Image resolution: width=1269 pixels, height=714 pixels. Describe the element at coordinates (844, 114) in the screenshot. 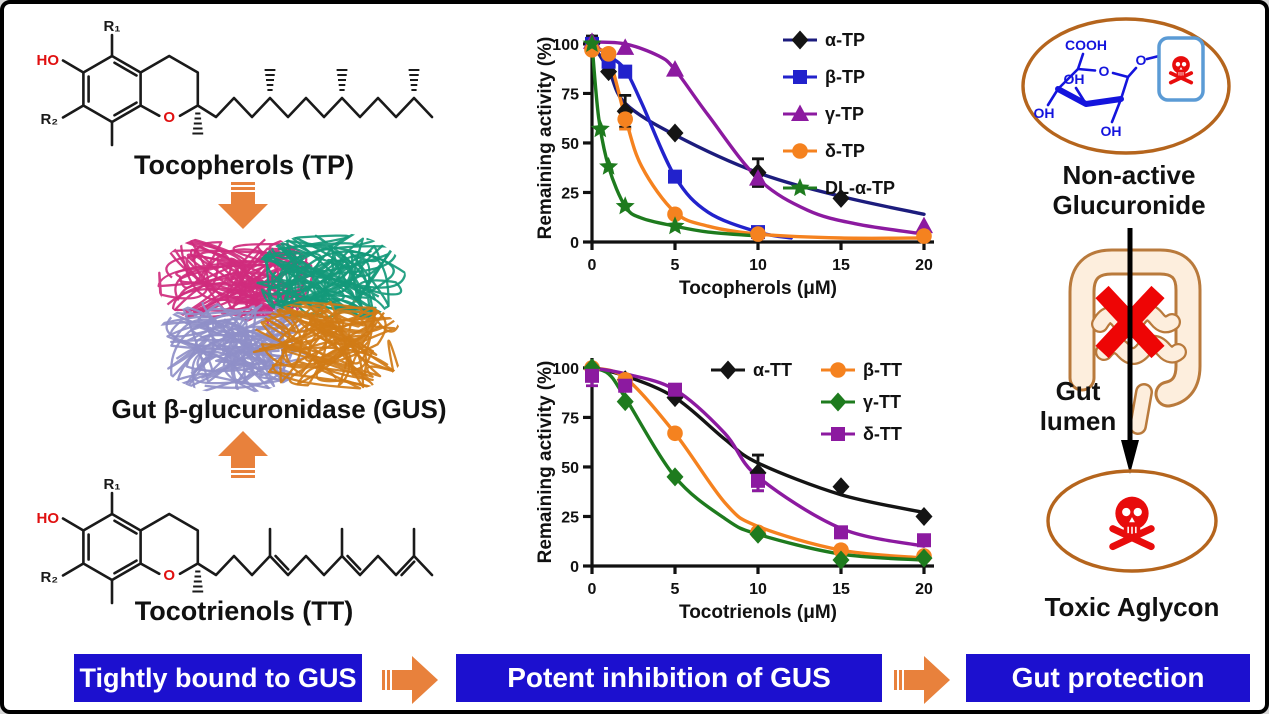

I see `svg-text: γ-TP` at that location.